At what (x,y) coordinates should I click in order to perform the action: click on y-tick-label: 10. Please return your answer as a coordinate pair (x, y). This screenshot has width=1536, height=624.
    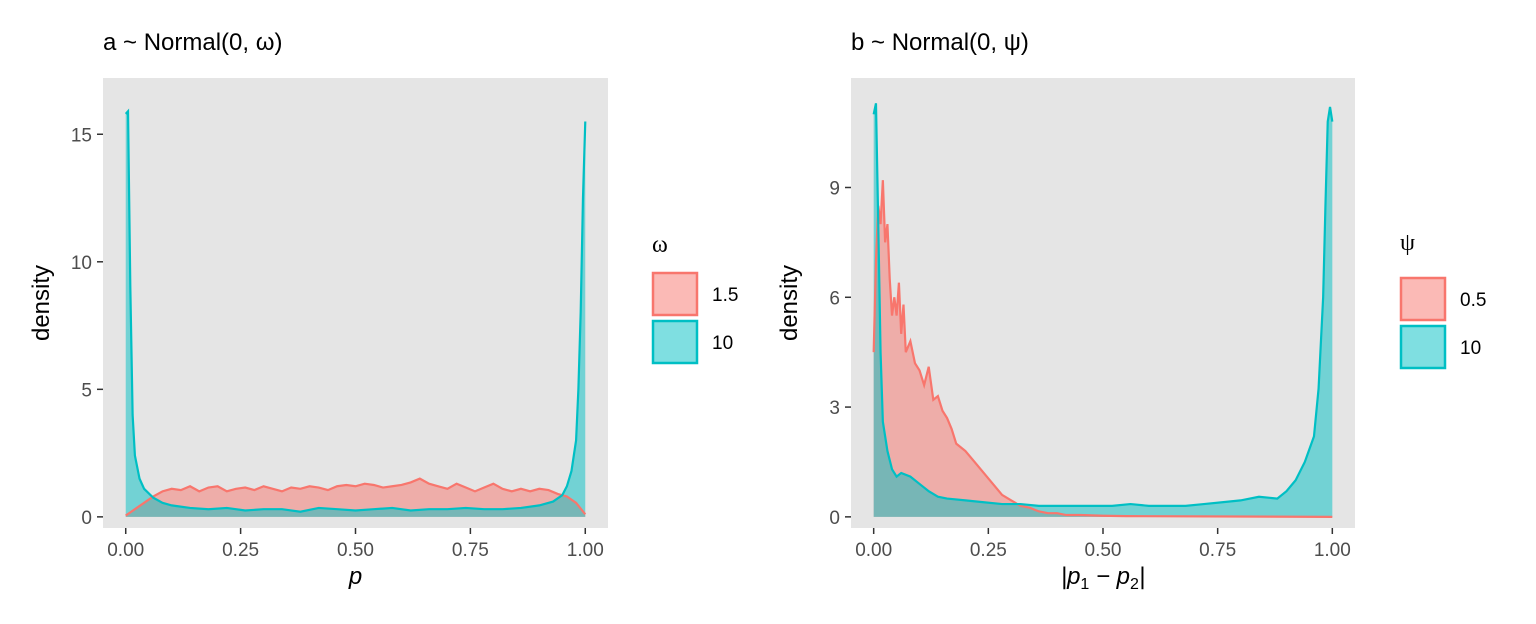
    Looking at the image, I should click on (81, 263).